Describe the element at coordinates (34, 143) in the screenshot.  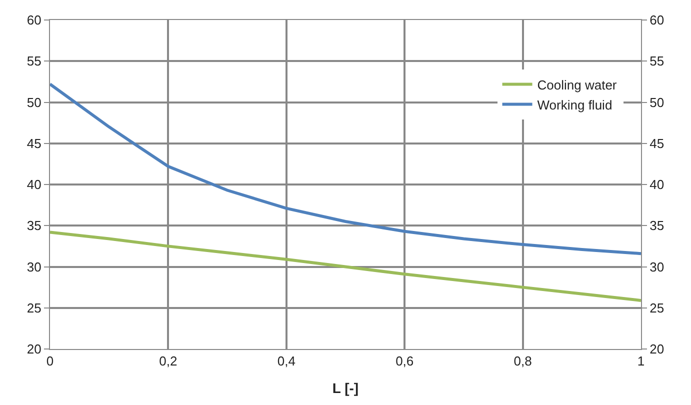
I see `y-tick-label: 45` at that location.